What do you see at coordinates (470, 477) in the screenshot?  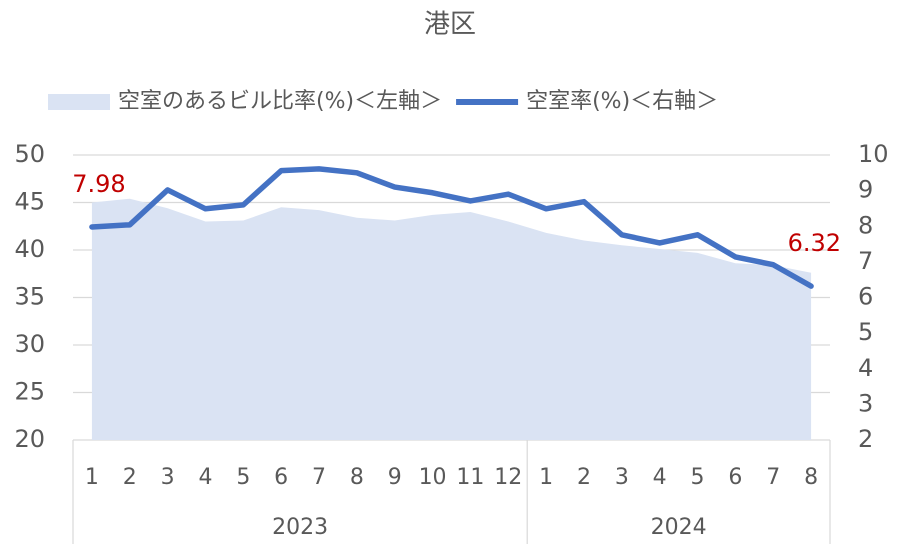 I see `x-tick-label: 11` at bounding box center [470, 477].